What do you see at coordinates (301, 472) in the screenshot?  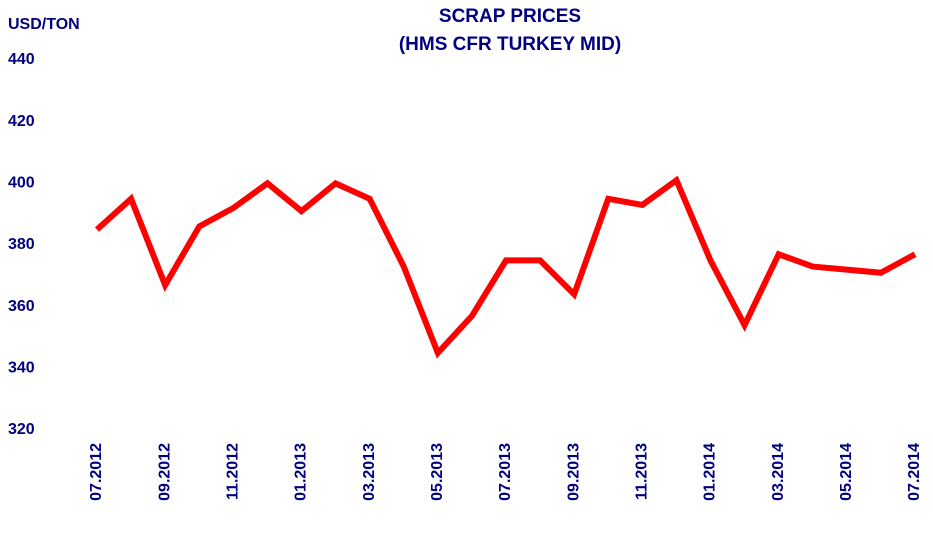 I see `x-tick-label: 01.2013` at bounding box center [301, 472].